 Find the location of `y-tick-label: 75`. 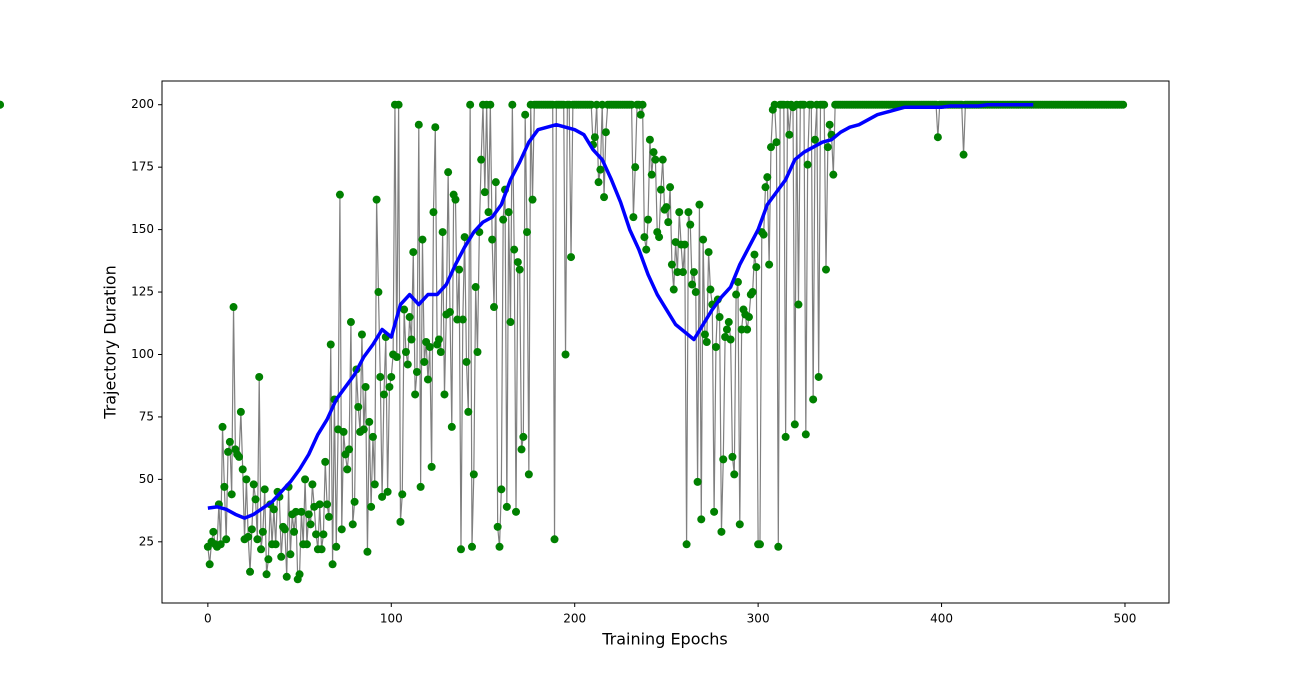

y-tick-label: 75 is located at coordinates (146, 416).